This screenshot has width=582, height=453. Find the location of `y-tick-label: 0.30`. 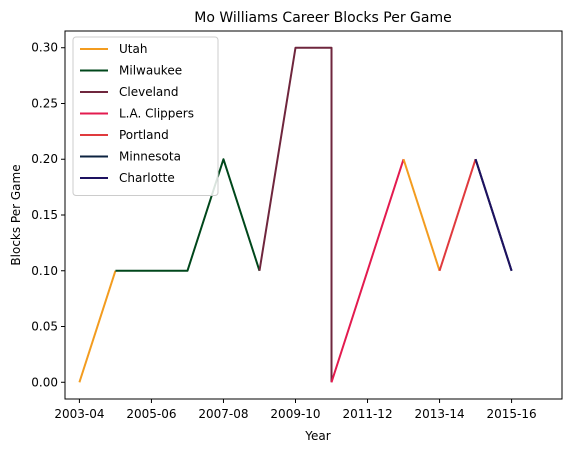

y-tick-label: 0.30 is located at coordinates (44, 48).